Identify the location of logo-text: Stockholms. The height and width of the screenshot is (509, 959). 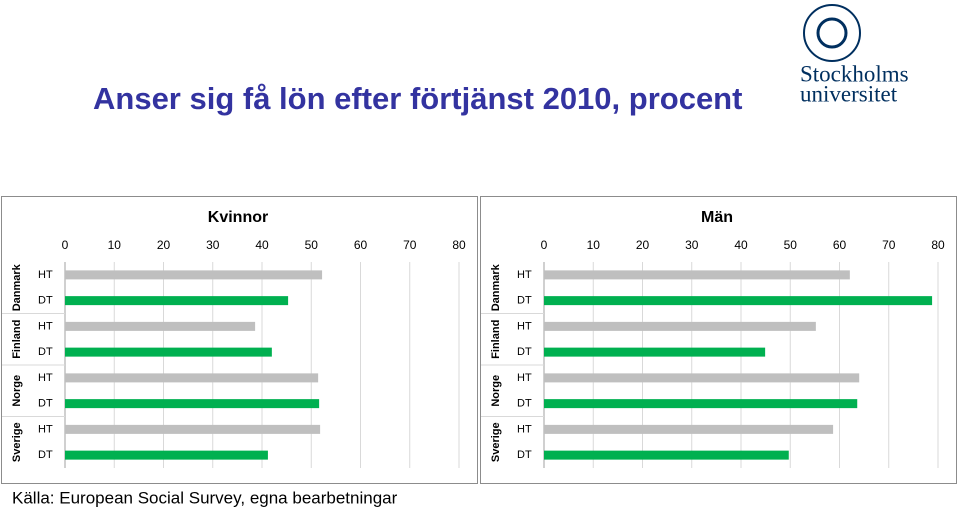
(854, 73).